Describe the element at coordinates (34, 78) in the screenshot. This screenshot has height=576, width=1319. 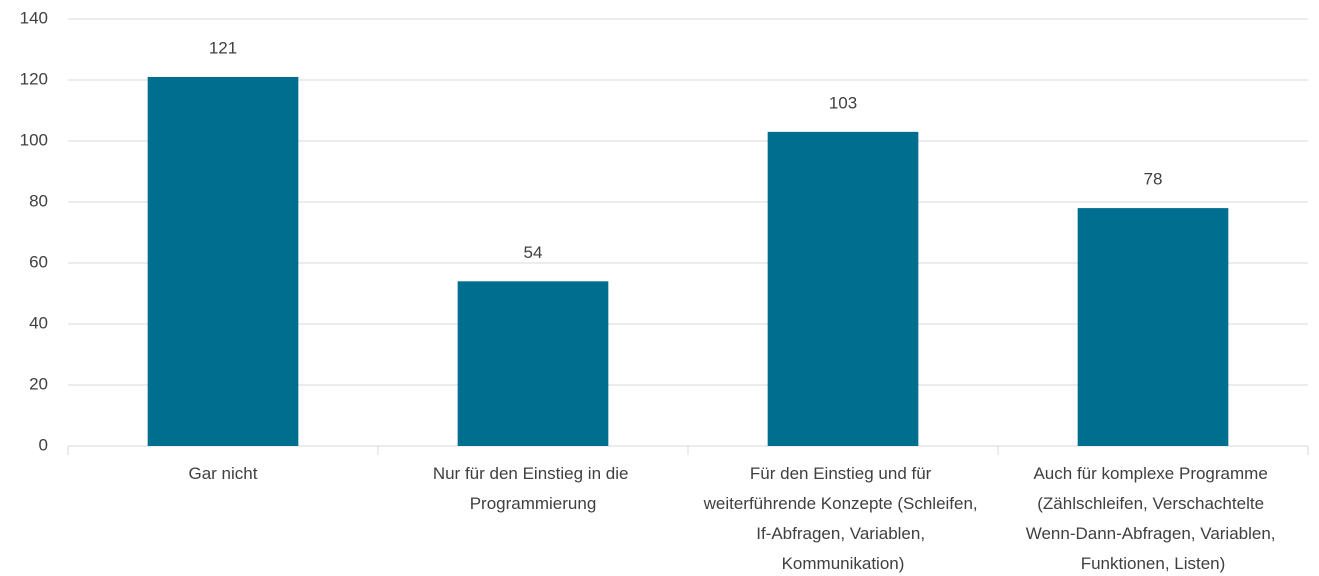
I see `y-tick-label: 120` at that location.